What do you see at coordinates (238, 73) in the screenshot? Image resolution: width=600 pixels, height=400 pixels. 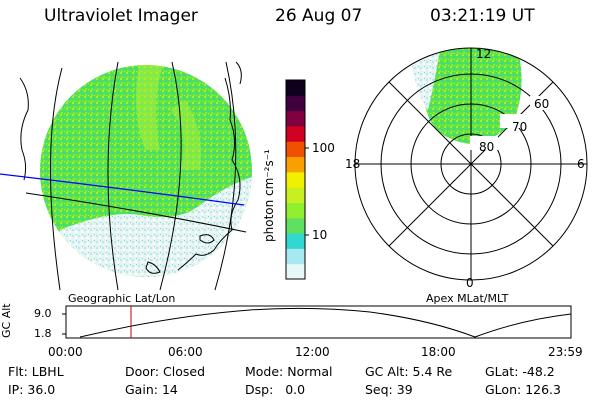 I see `coastline-top` at bounding box center [238, 73].